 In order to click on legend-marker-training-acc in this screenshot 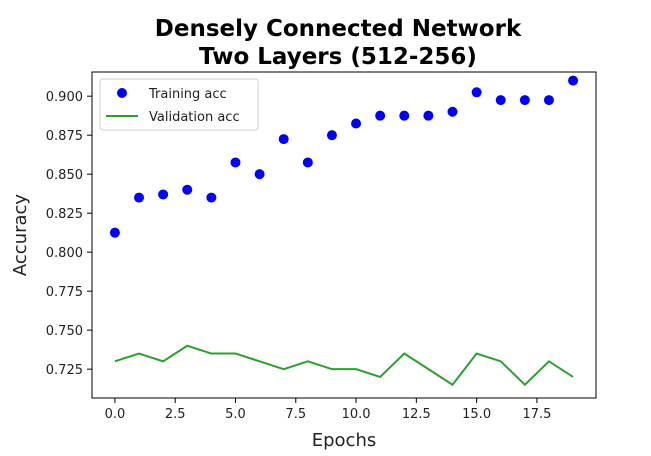, I will do `click(122, 93)`.